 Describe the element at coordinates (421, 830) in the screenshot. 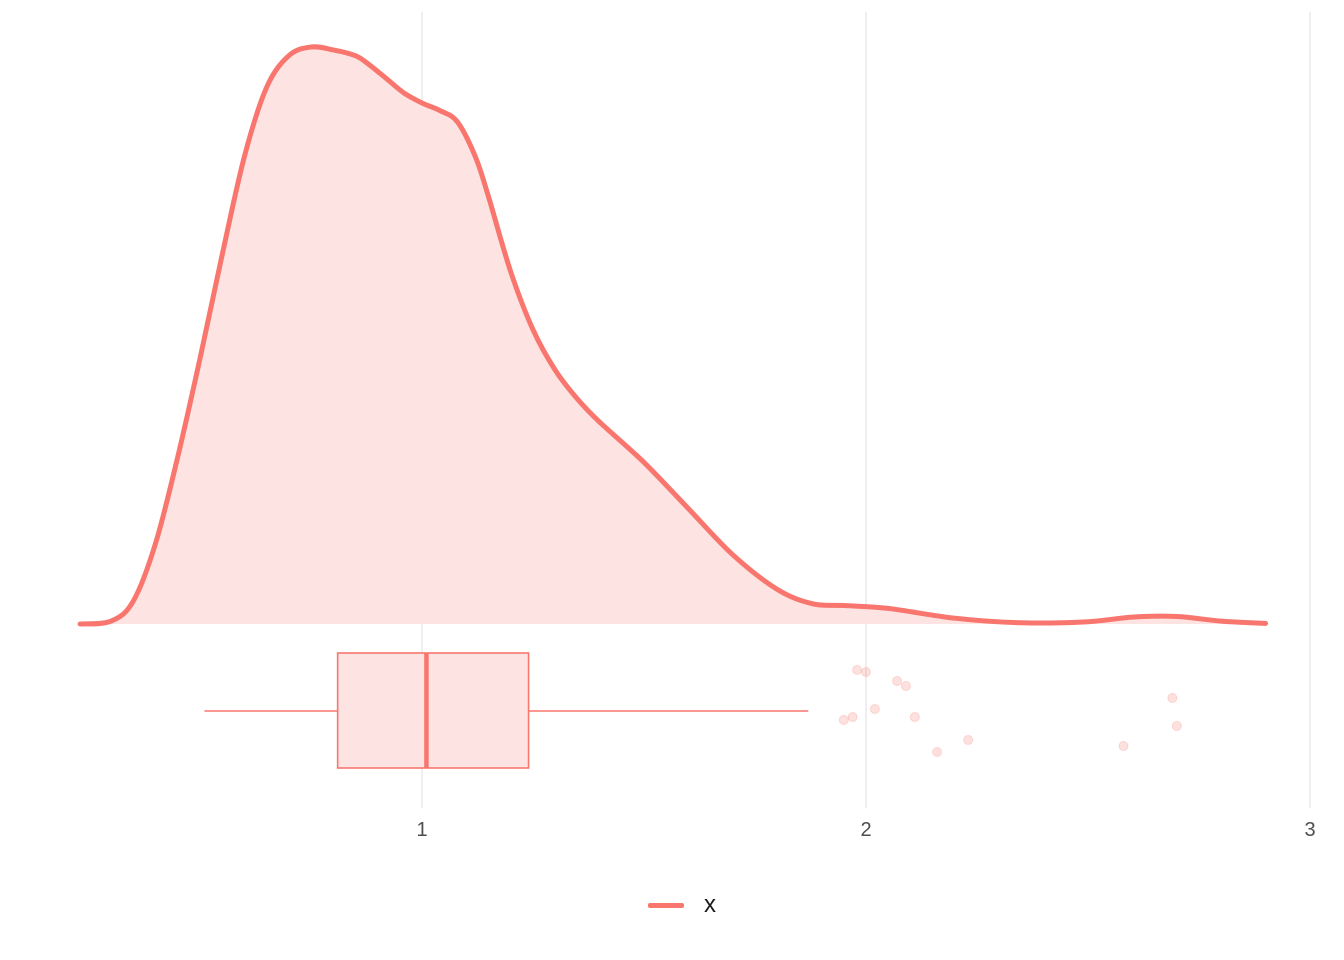

I see `x-tick-label-1: 1` at that location.